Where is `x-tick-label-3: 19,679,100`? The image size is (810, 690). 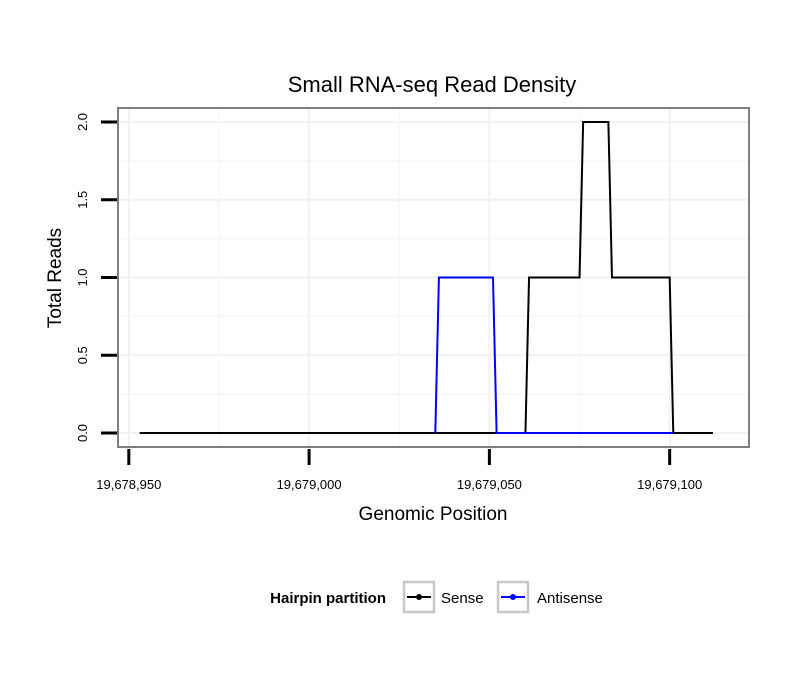 x-tick-label-3: 19,679,100 is located at coordinates (669, 484).